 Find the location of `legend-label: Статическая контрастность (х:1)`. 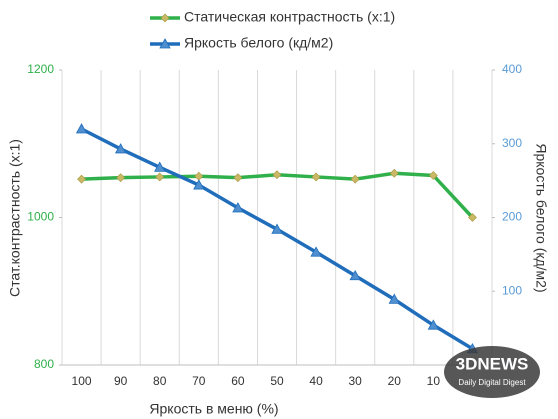

legend-label: Статическая контрастность (х:1) is located at coordinates (289, 17).